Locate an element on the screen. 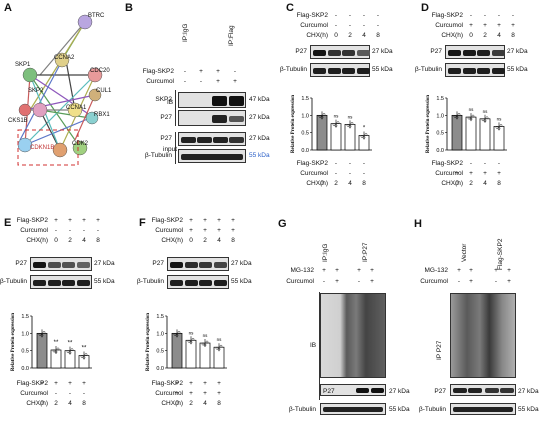 The width and height of the screenshot is (550, 428). blot-skp2 is located at coordinates (212, 100).